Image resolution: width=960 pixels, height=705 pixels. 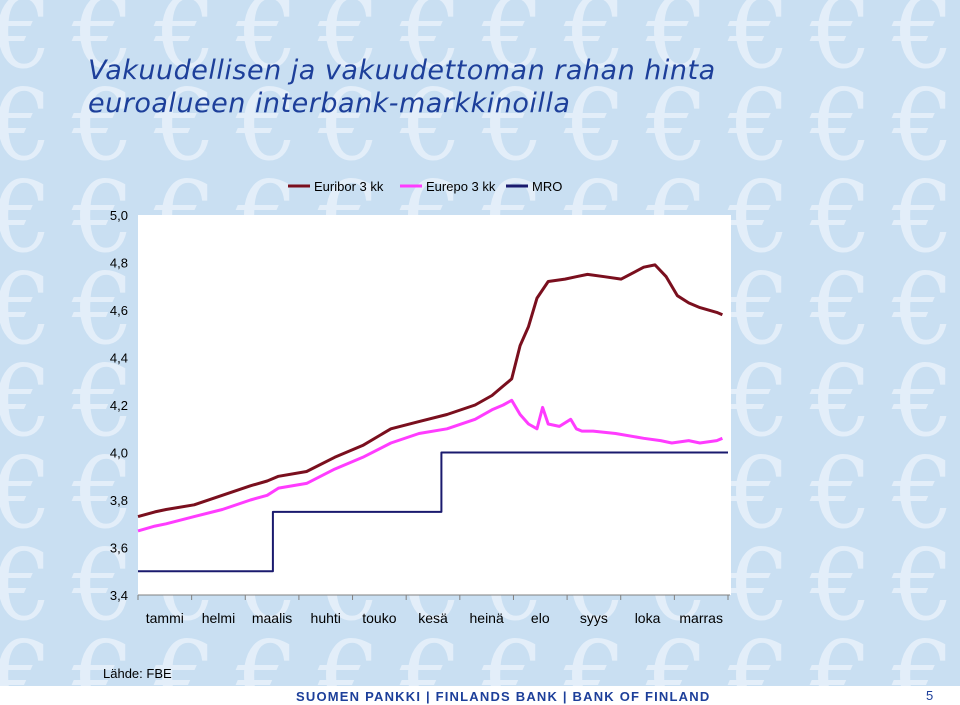 I want to click on y-tick-label: 4,6, so click(x=119, y=310).